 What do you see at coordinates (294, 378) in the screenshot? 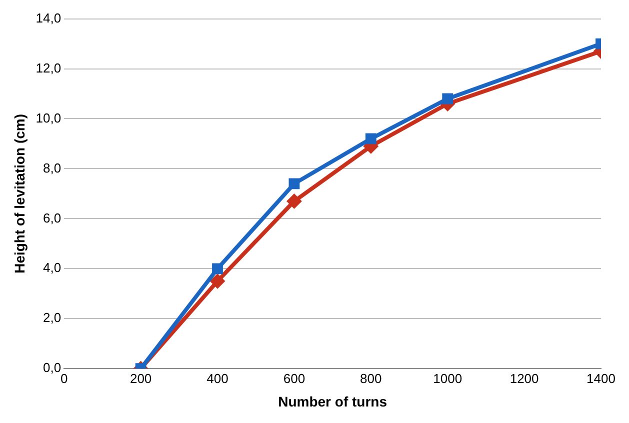
I see `x-tick-label: 600` at bounding box center [294, 378].